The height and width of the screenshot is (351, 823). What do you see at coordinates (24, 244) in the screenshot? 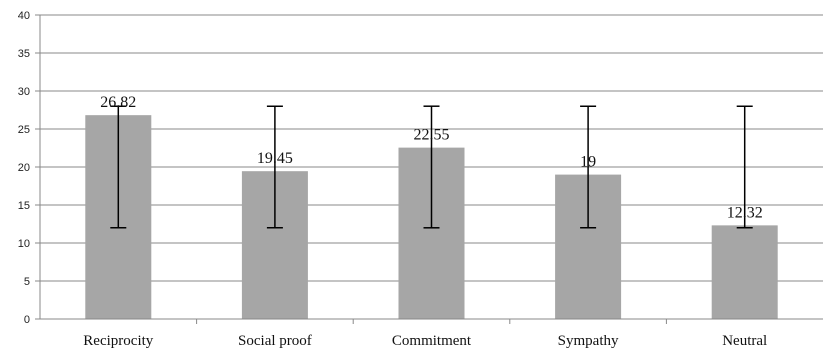
I see `y-tick-label: 10` at bounding box center [24, 244].